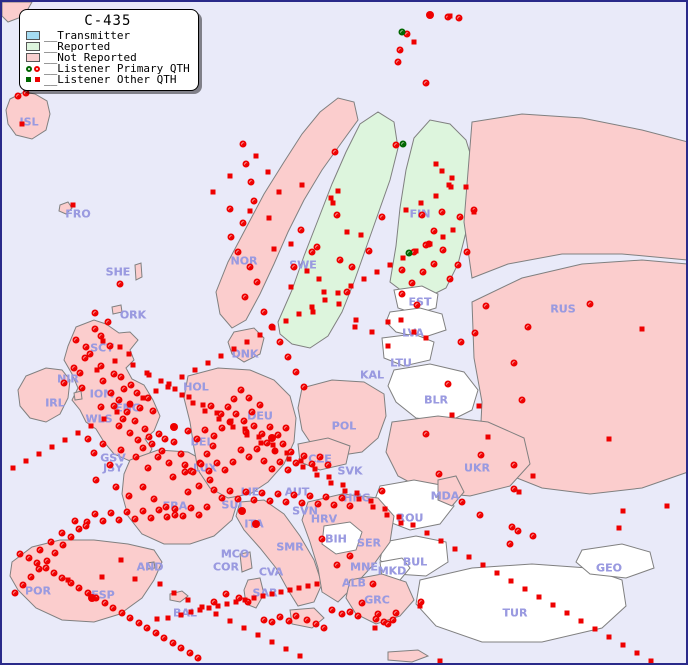 Image resolution: width=688 pixels, height=665 pixels. What do you see at coordinates (402, 32) in the screenshot?
I see `listener-primary-qth-marker-reported` at bounding box center [402, 32].